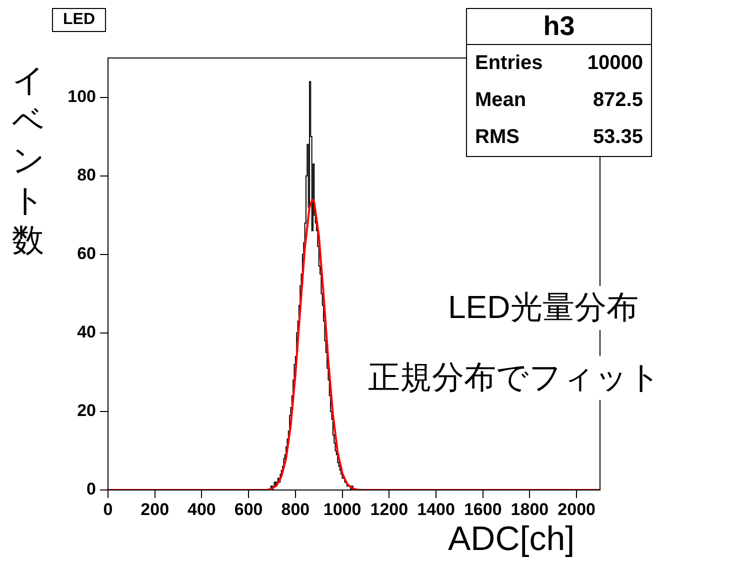 Image resolution: width=729 pixels, height=566 pixels. Describe the element at coordinates (295, 509) in the screenshot. I see `x-tick-label: 800` at that location.